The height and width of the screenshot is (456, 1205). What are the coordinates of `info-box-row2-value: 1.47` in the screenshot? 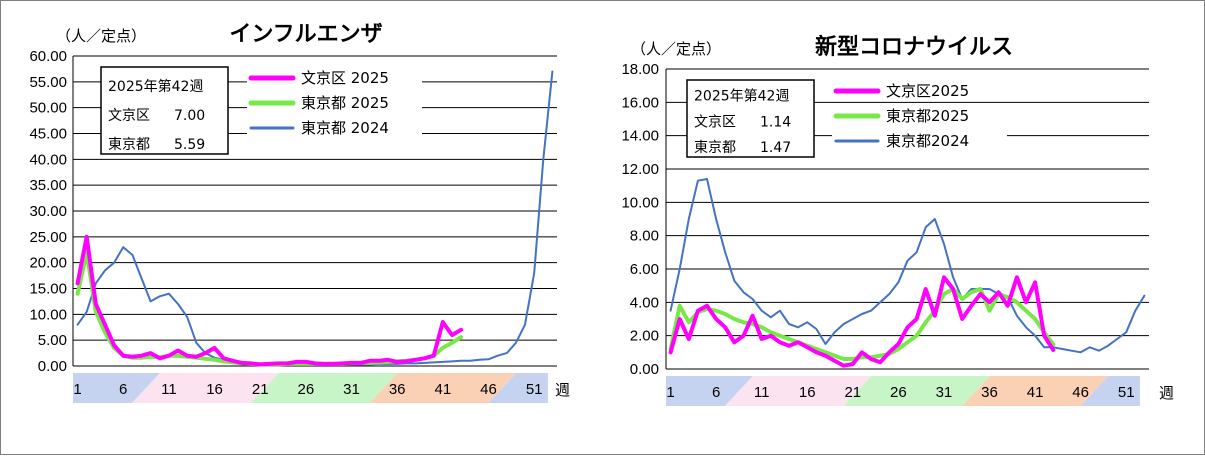 It's located at (775, 148).